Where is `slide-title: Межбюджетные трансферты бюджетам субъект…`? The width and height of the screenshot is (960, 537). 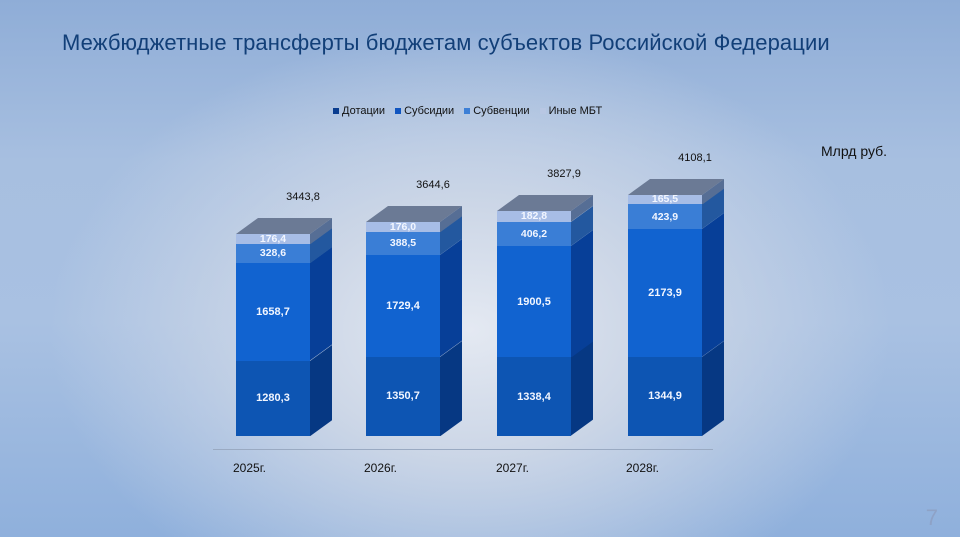
slide-title: Межбюджетные трансферты бюджетам субъект… is located at coordinates (446, 42).